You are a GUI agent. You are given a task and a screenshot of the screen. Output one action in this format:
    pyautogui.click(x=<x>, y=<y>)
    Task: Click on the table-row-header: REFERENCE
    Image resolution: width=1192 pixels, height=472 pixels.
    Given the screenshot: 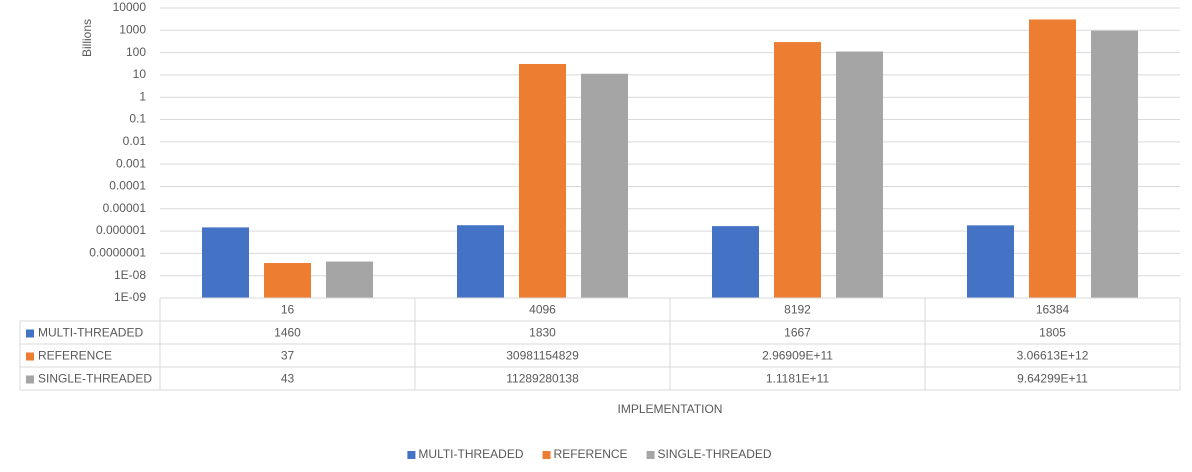 What is the action you would take?
    pyautogui.click(x=75, y=356)
    